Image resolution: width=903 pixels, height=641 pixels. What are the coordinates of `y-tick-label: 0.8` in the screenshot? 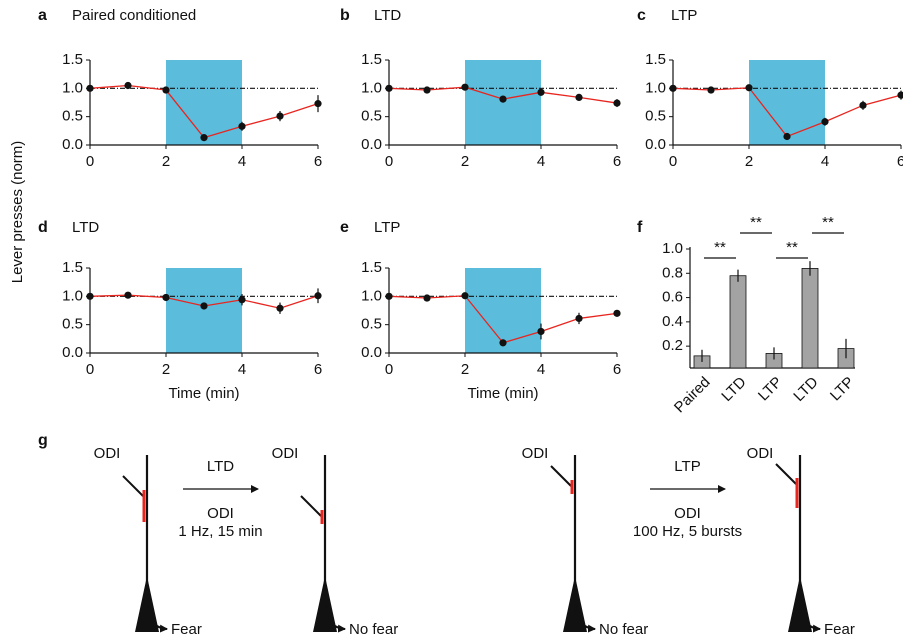 It's located at (672, 272).